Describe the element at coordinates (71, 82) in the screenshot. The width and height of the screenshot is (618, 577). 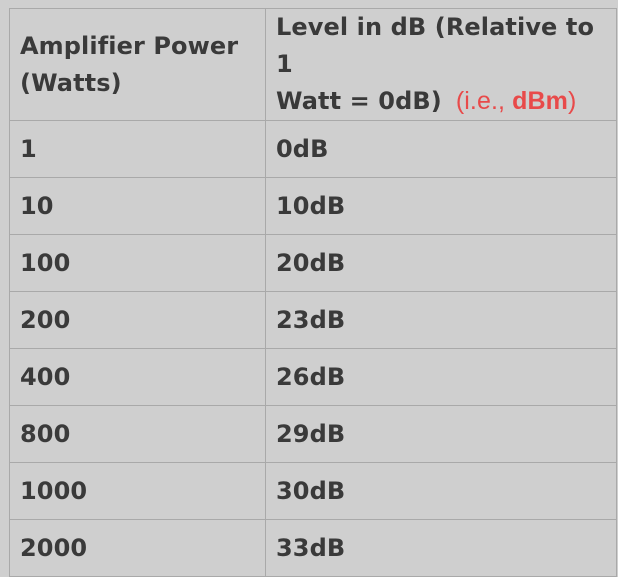
I see `header-power-line2: (Watts)` at that location.